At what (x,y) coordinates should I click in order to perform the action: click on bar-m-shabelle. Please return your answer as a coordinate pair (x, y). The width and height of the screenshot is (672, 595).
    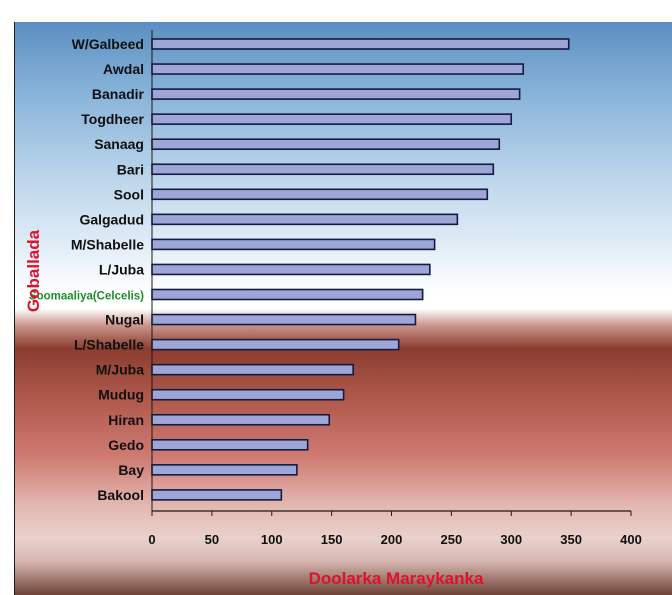
    Looking at the image, I should click on (293, 244).